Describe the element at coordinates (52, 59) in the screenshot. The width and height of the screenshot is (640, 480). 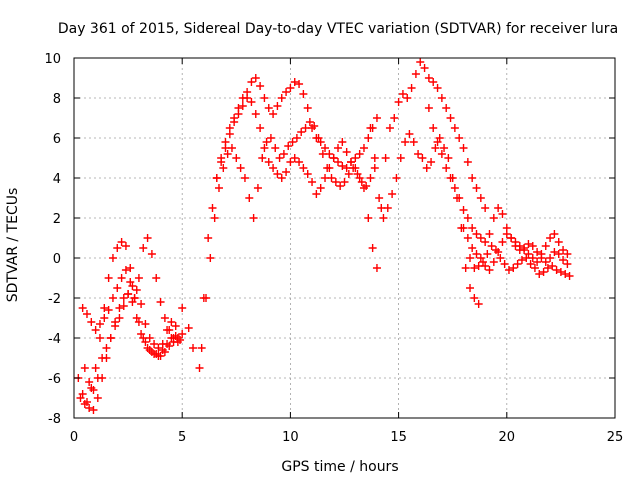
I see `y-tick-label: 10` at that location.